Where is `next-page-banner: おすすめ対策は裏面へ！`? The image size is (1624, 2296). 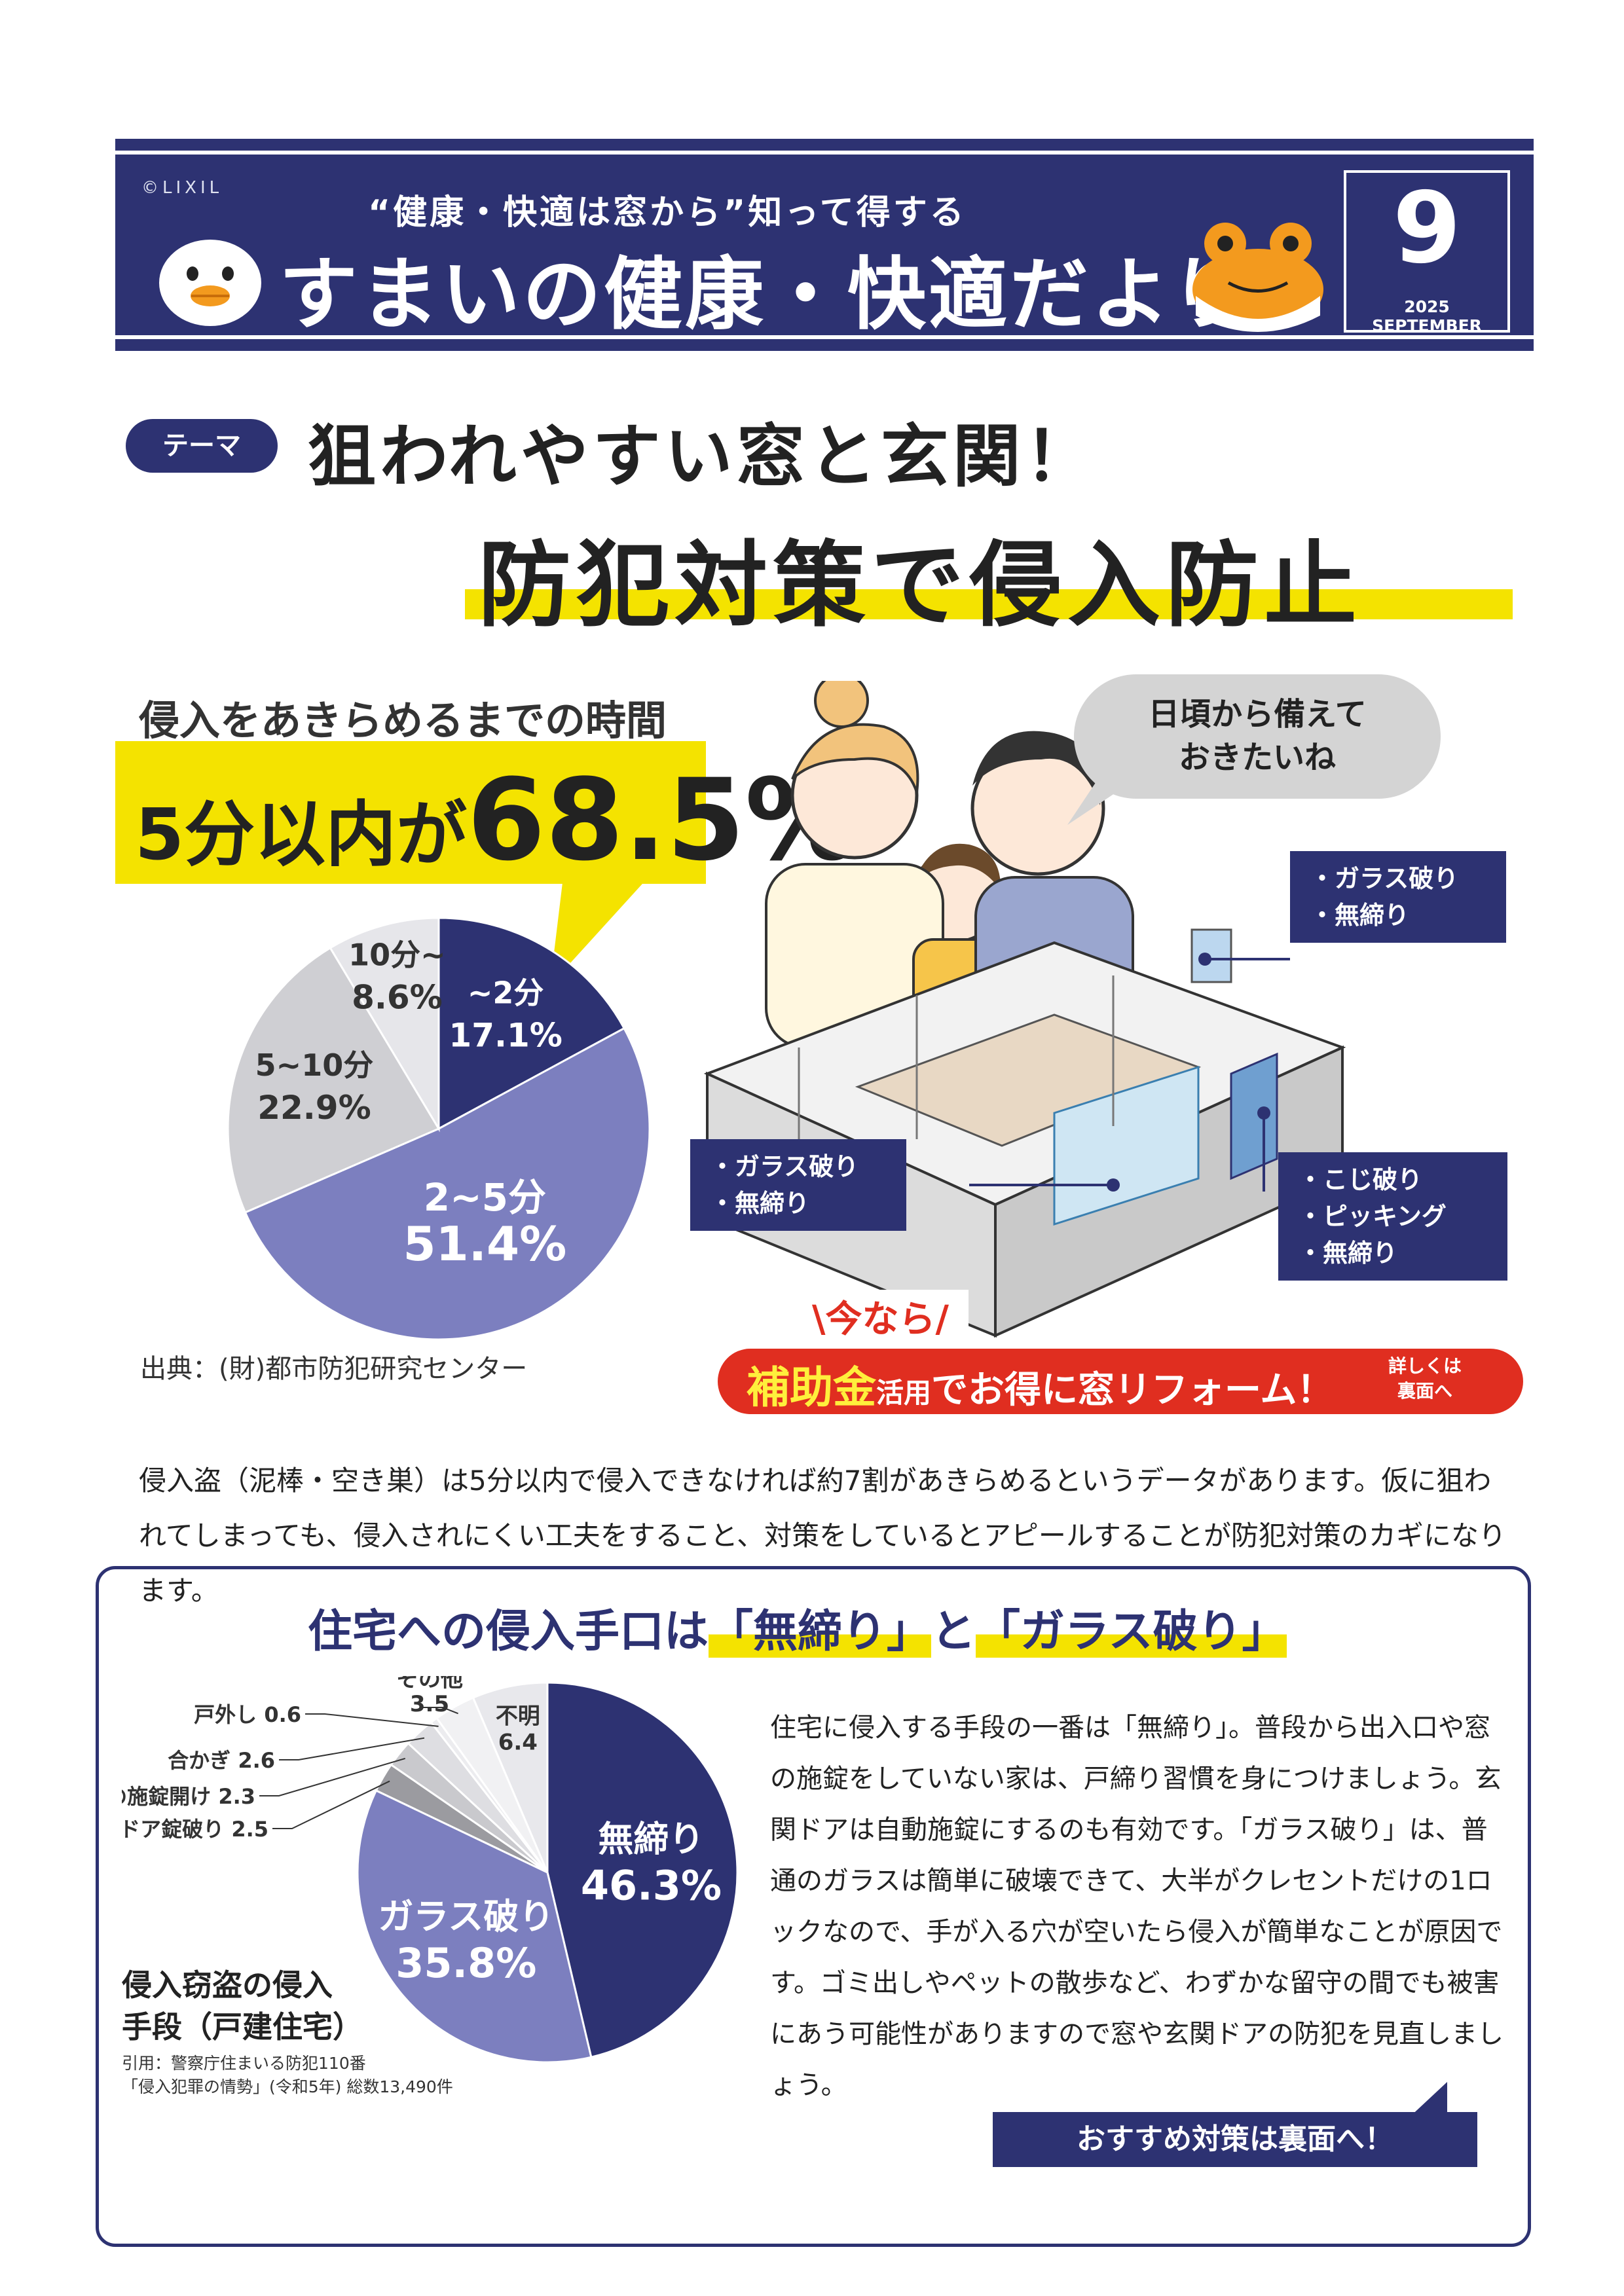
next-page-banner: おすすめ対策は裏面へ！ is located at coordinates (1235, 2139).